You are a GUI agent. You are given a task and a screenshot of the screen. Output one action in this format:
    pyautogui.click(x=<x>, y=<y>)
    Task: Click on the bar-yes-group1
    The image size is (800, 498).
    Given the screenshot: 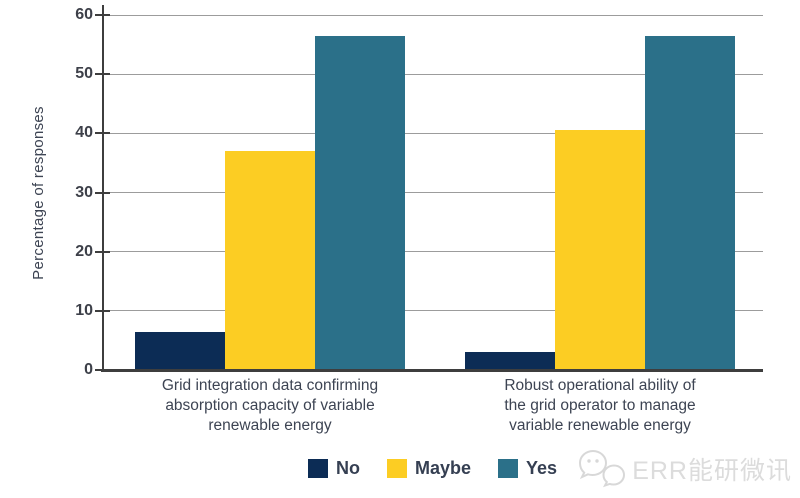 What is the action you would take?
    pyautogui.click(x=360, y=202)
    